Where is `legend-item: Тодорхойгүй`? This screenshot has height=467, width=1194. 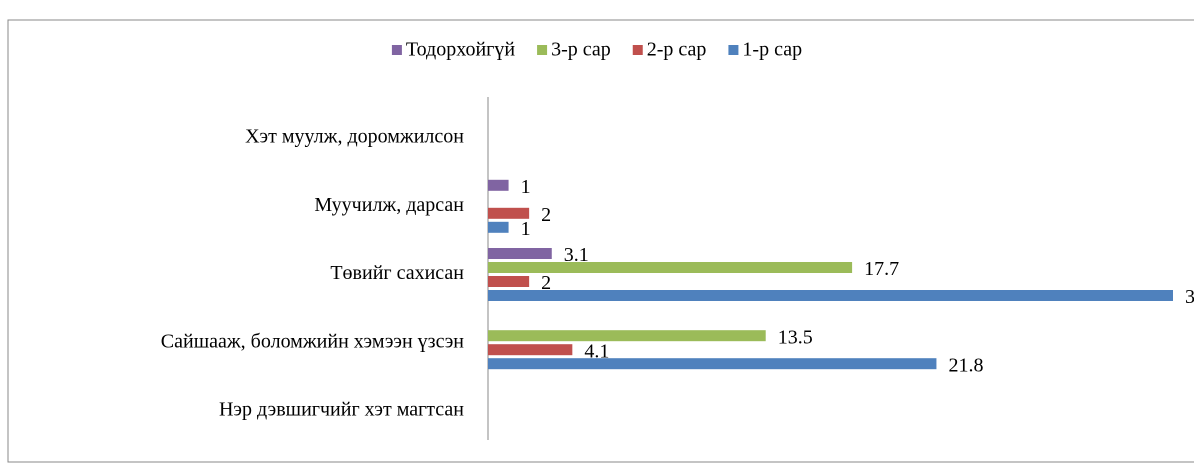
legend-item: Тодорхойгүй is located at coordinates (453, 50).